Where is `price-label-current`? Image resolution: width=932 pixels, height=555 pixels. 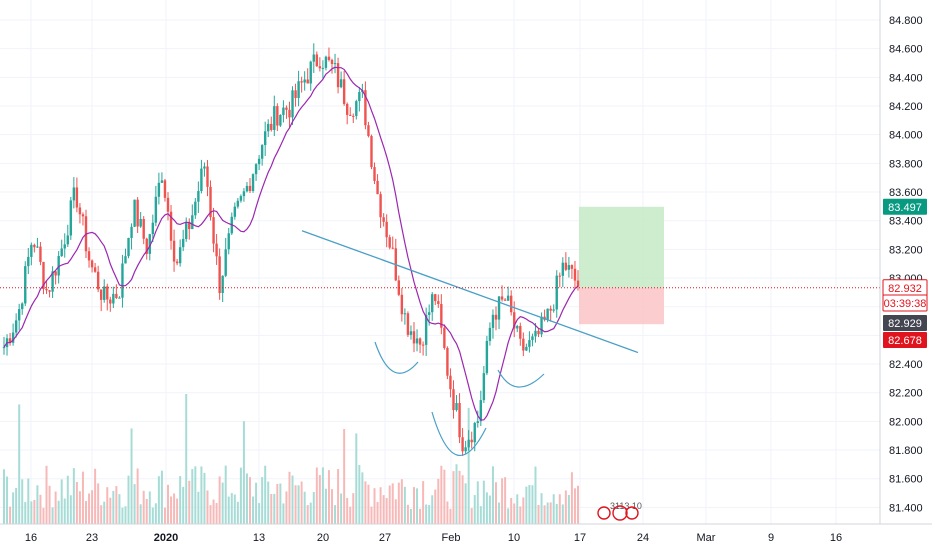 price-label-current is located at coordinates (905, 323).